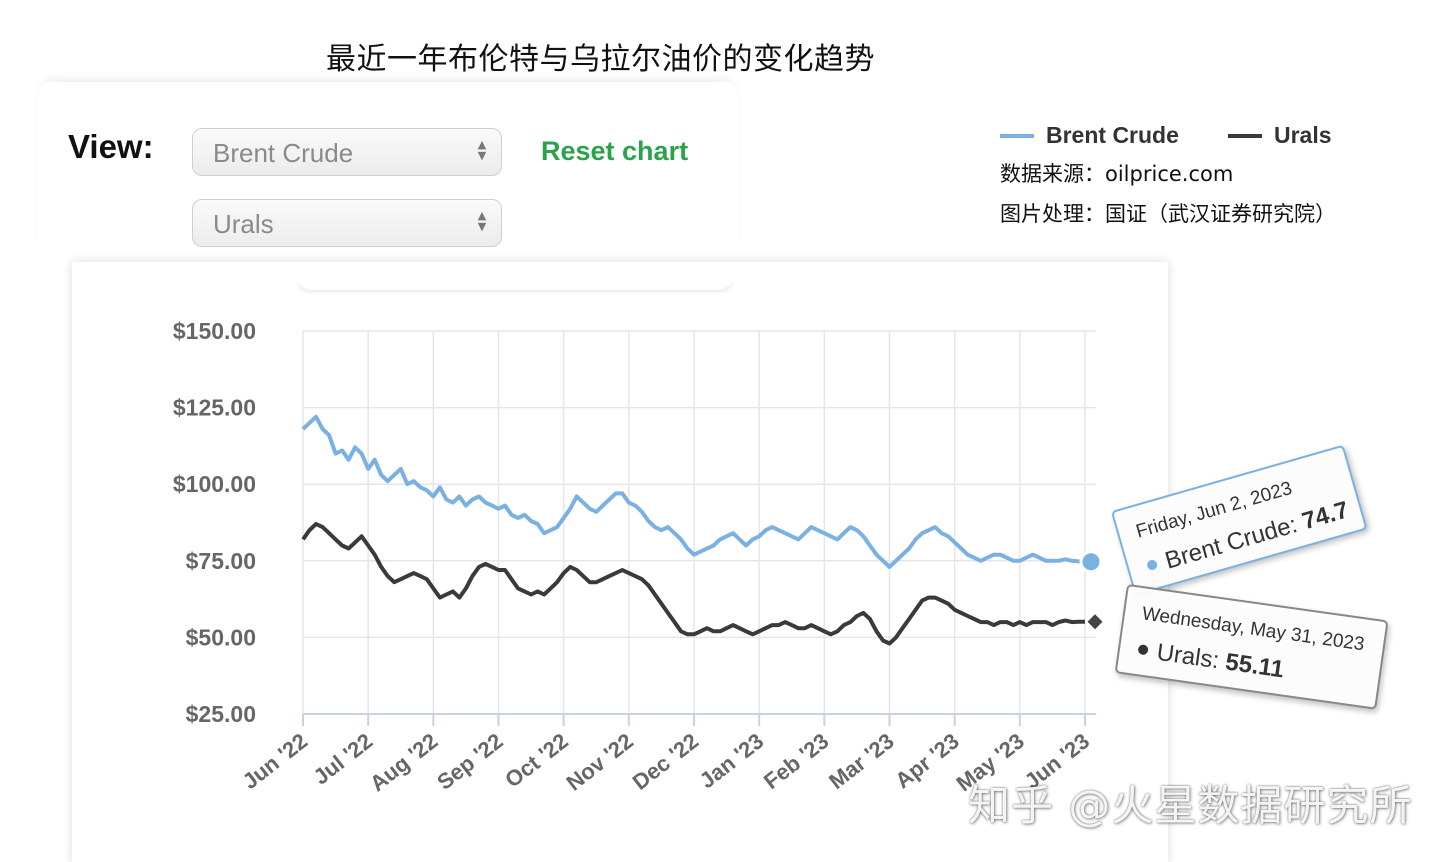 This screenshot has height=862, width=1440. Describe the element at coordinates (1091, 562) in the screenshot. I see `brent-end-marker` at that location.